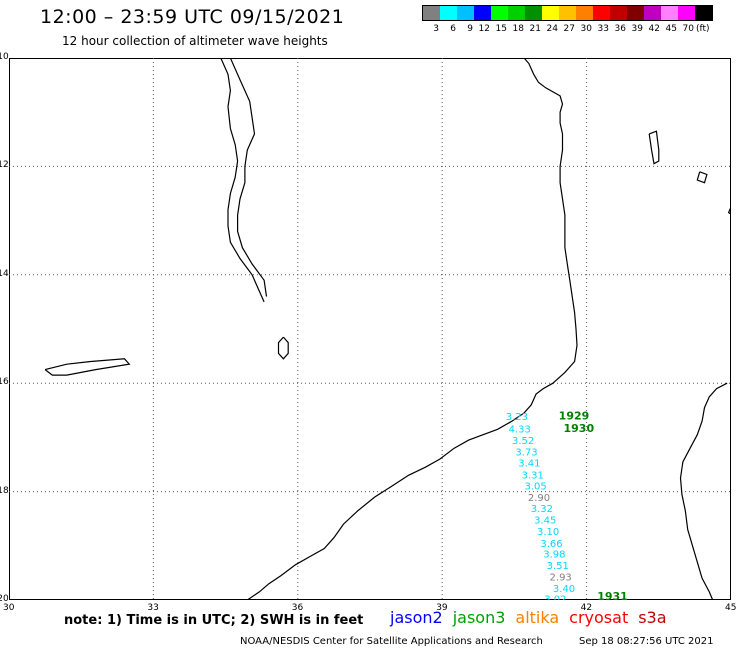  I want to click on scale-label: 24, so click(552, 29).